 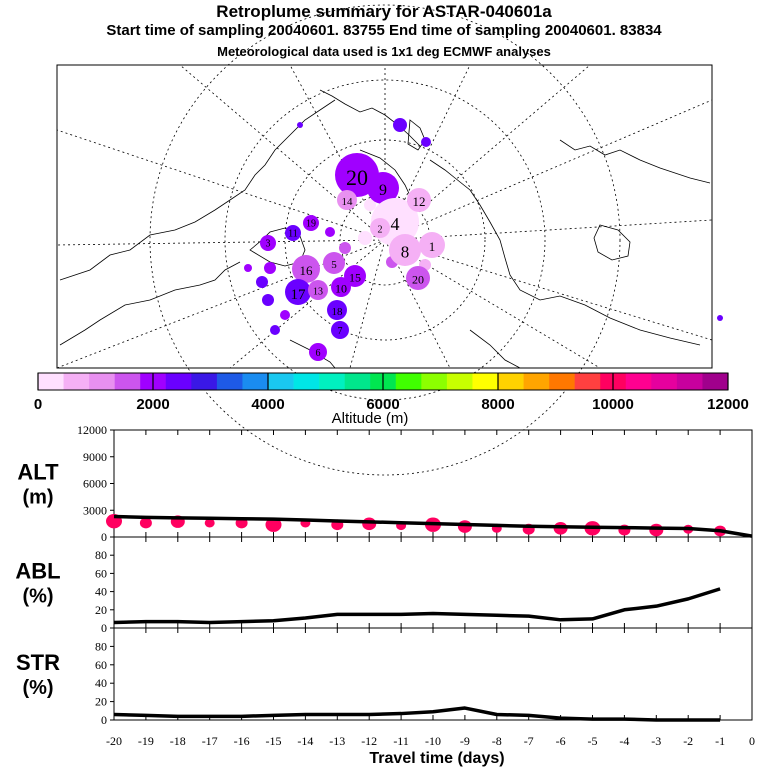 What do you see at coordinates (267, 404) in the screenshot?
I see `colorbar-tick-label: 4000` at bounding box center [267, 404].